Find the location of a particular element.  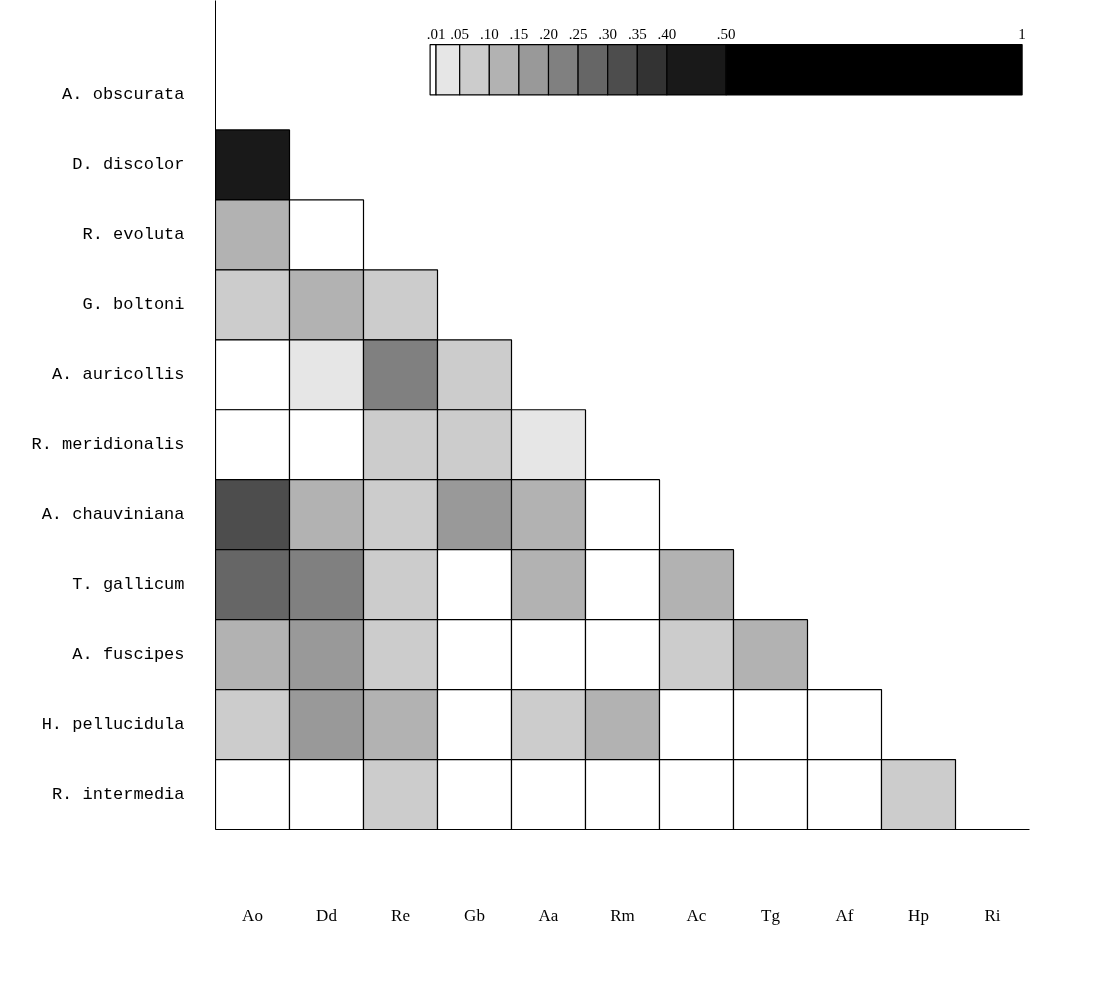

color-bar-label: .30 is located at coordinates (608, 33).